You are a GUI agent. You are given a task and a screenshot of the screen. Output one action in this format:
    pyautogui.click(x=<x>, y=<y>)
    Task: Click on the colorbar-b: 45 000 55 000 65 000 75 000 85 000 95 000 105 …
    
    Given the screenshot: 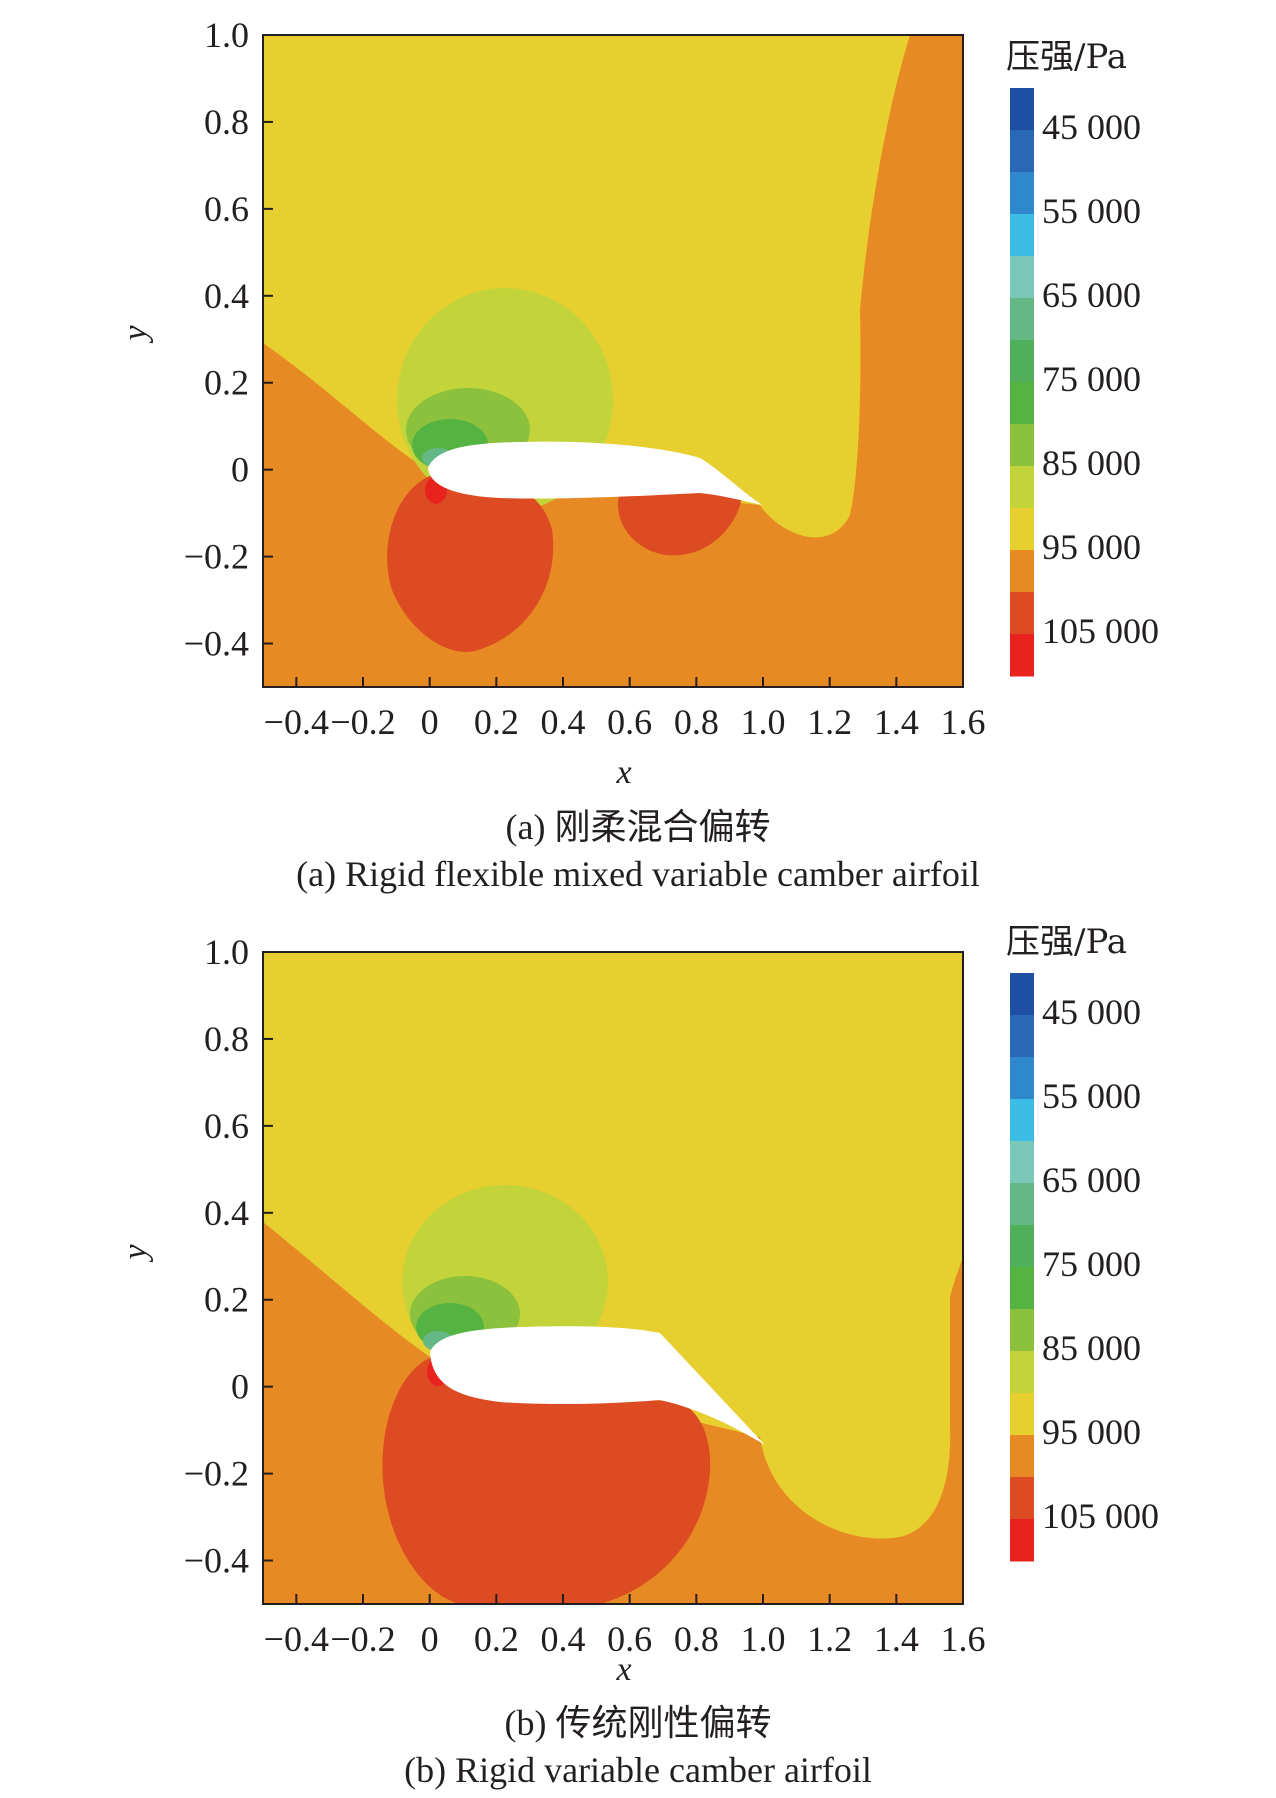 What is the action you would take?
    pyautogui.click(x=1084, y=1267)
    